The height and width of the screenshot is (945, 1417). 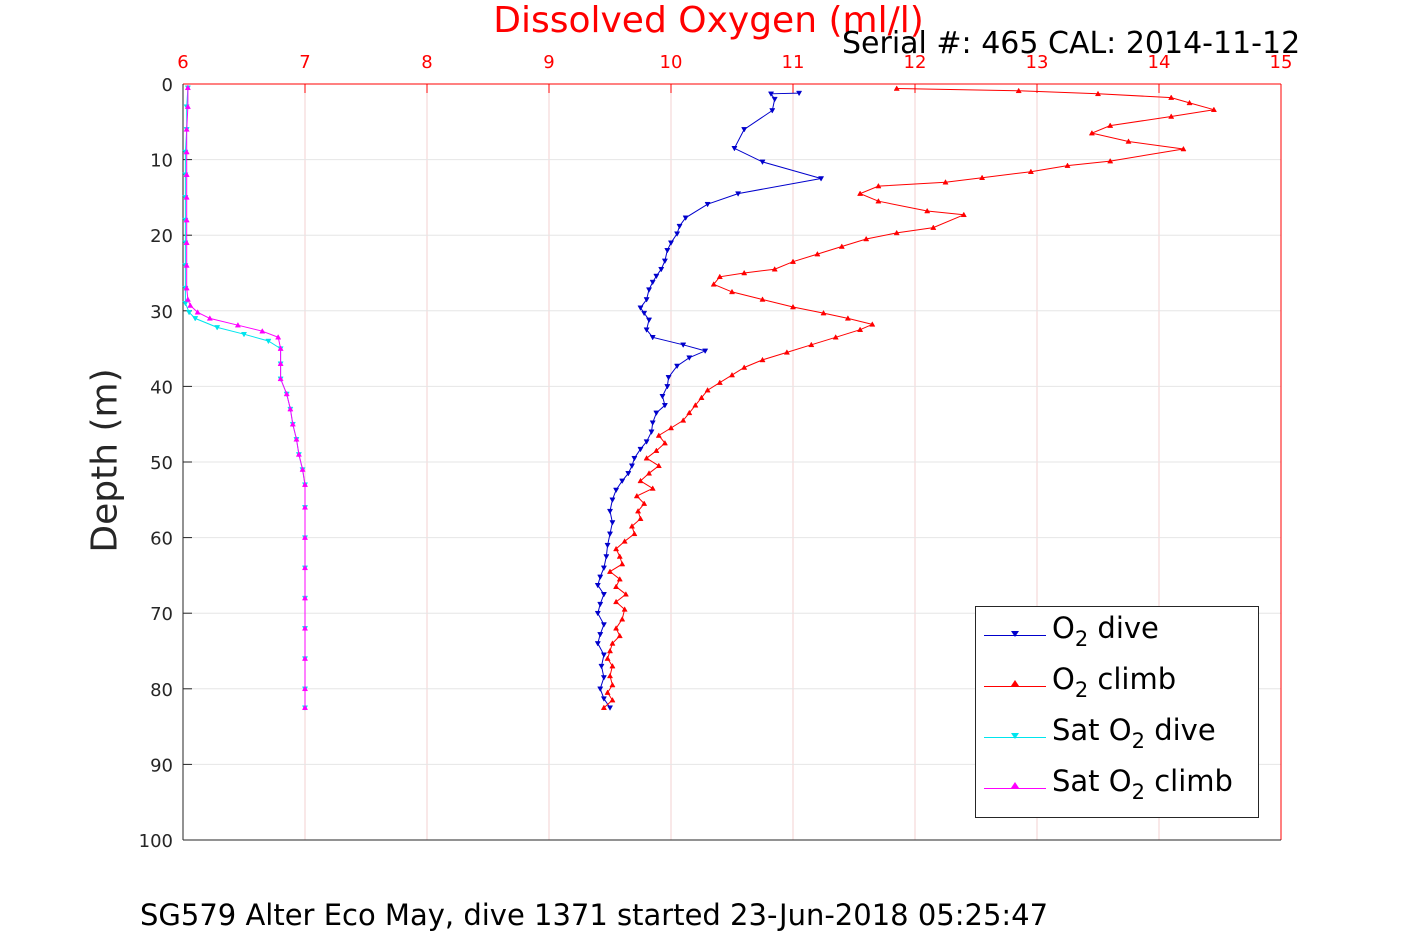 What do you see at coordinates (671, 62) in the screenshot?
I see `x-tick-label: 10` at bounding box center [671, 62].